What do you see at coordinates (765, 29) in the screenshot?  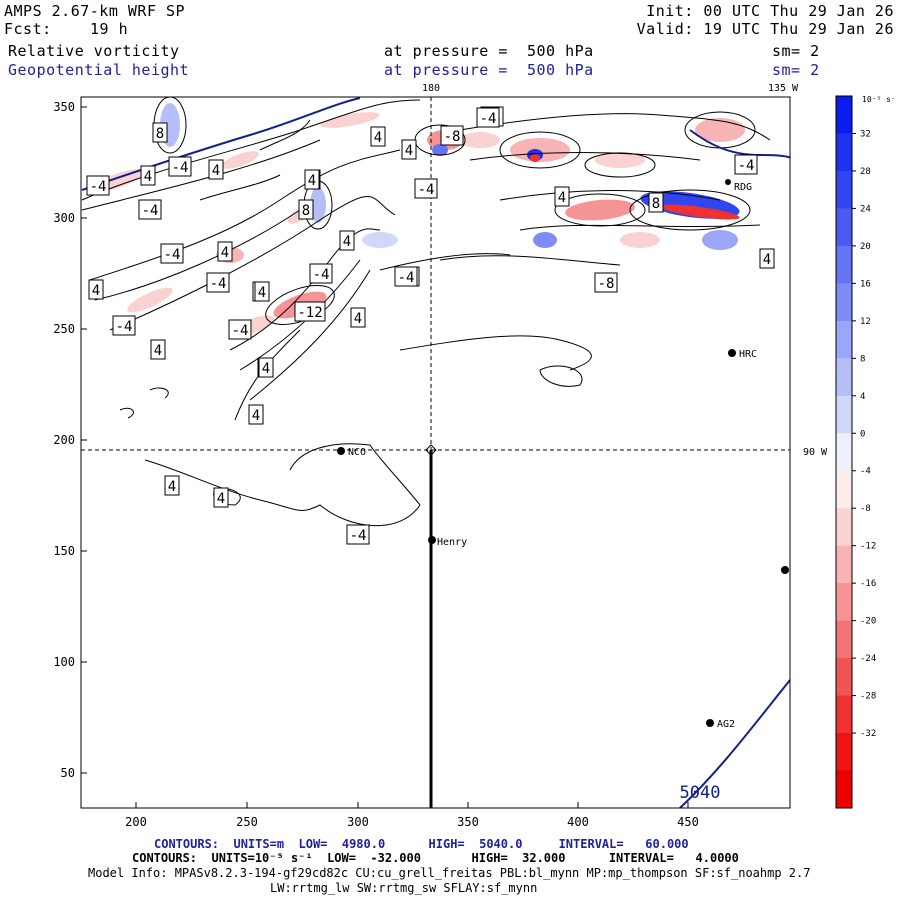 I see `valid-time: Valid: 19 UTC Thu 29 Jan 26` at bounding box center [765, 29].